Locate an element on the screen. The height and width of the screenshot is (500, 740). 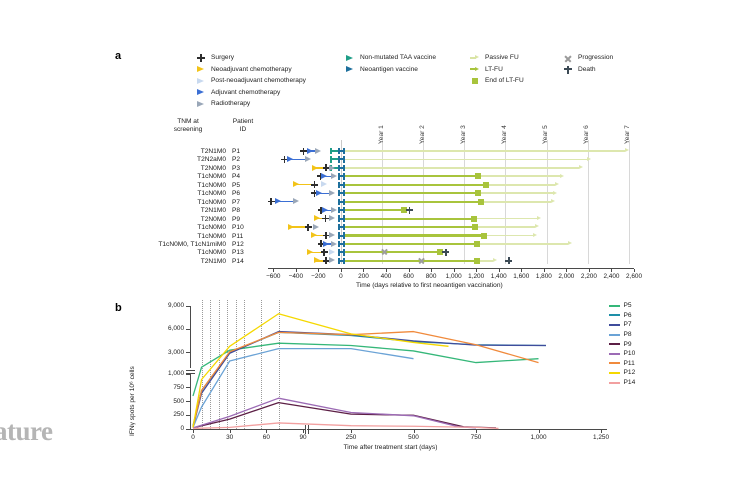
square-icon is located at coordinates (475, 80).